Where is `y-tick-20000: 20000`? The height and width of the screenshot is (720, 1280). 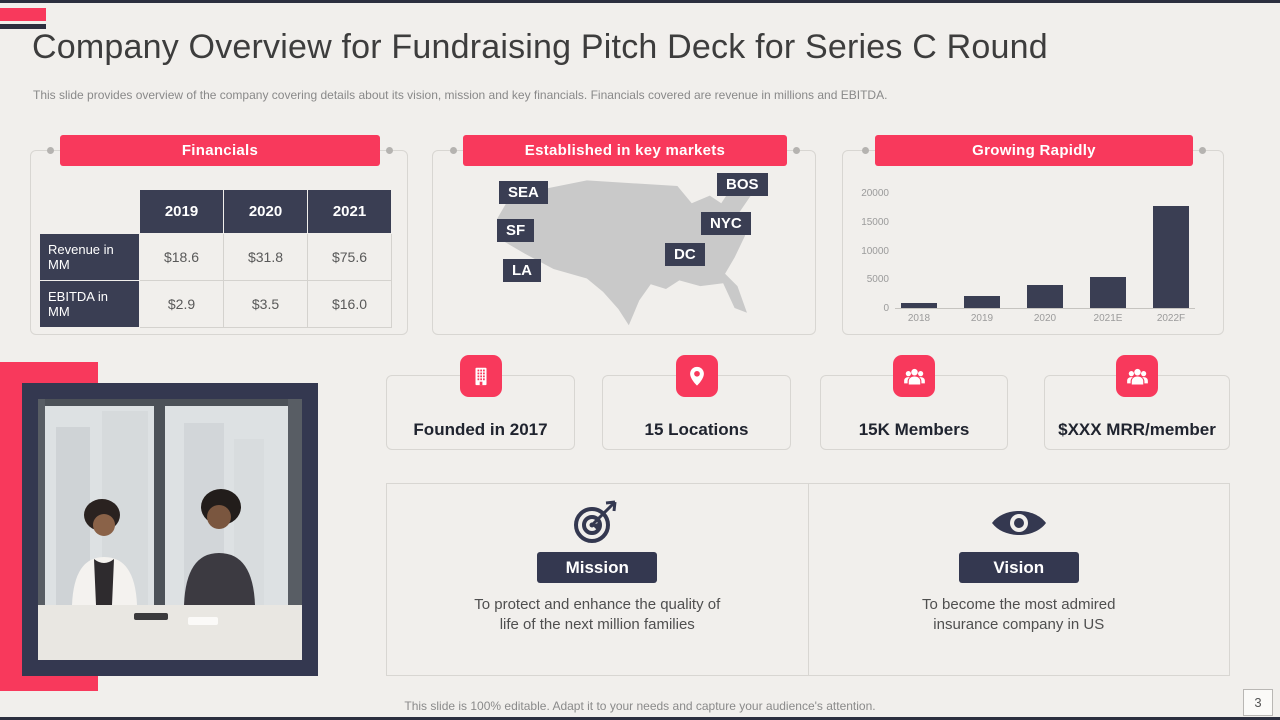
y-tick-20000: 20000 is located at coordinates (875, 193).